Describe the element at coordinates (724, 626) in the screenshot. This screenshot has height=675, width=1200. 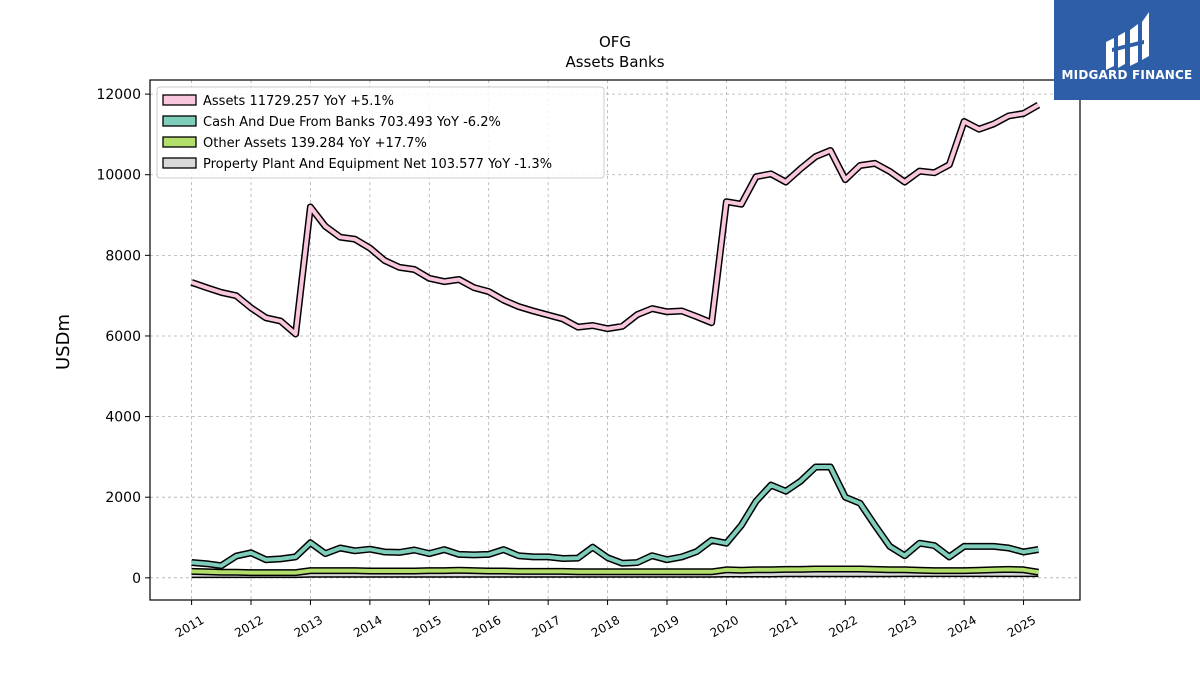
I see `x-tick-label: 2020` at that location.